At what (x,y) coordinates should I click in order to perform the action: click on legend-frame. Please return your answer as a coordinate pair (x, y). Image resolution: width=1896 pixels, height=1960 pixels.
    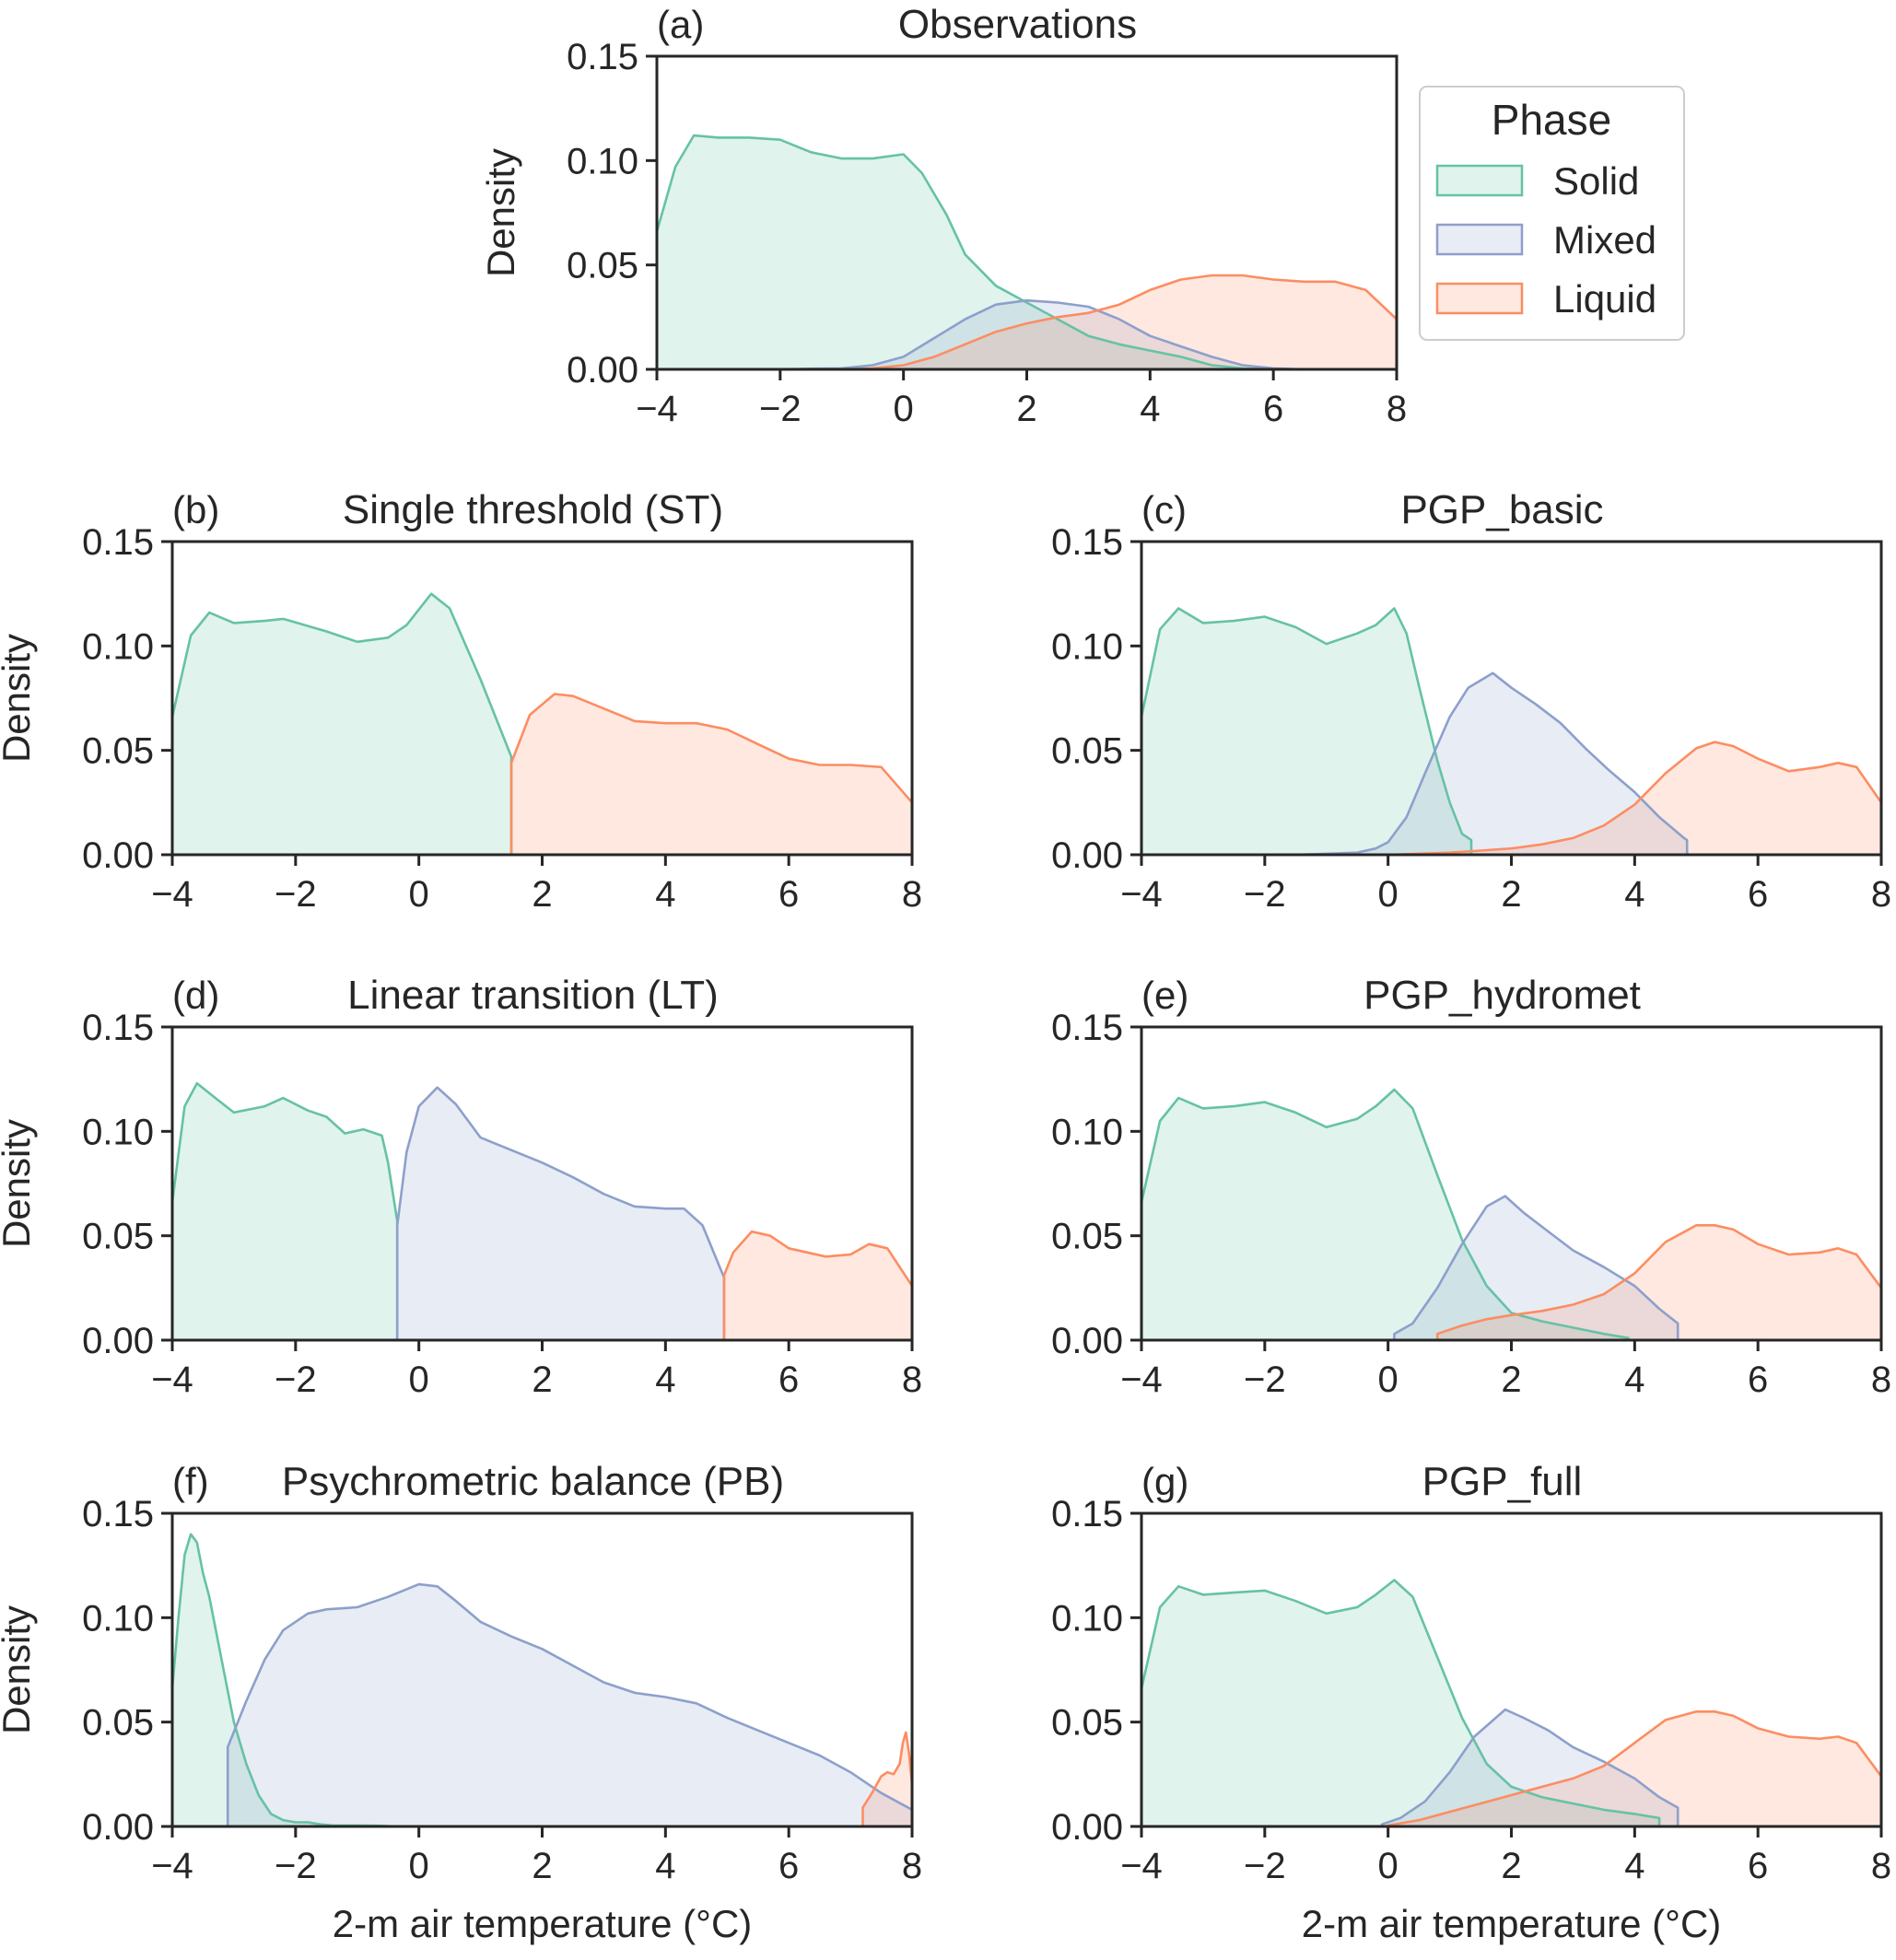
    Looking at the image, I should click on (1552, 213).